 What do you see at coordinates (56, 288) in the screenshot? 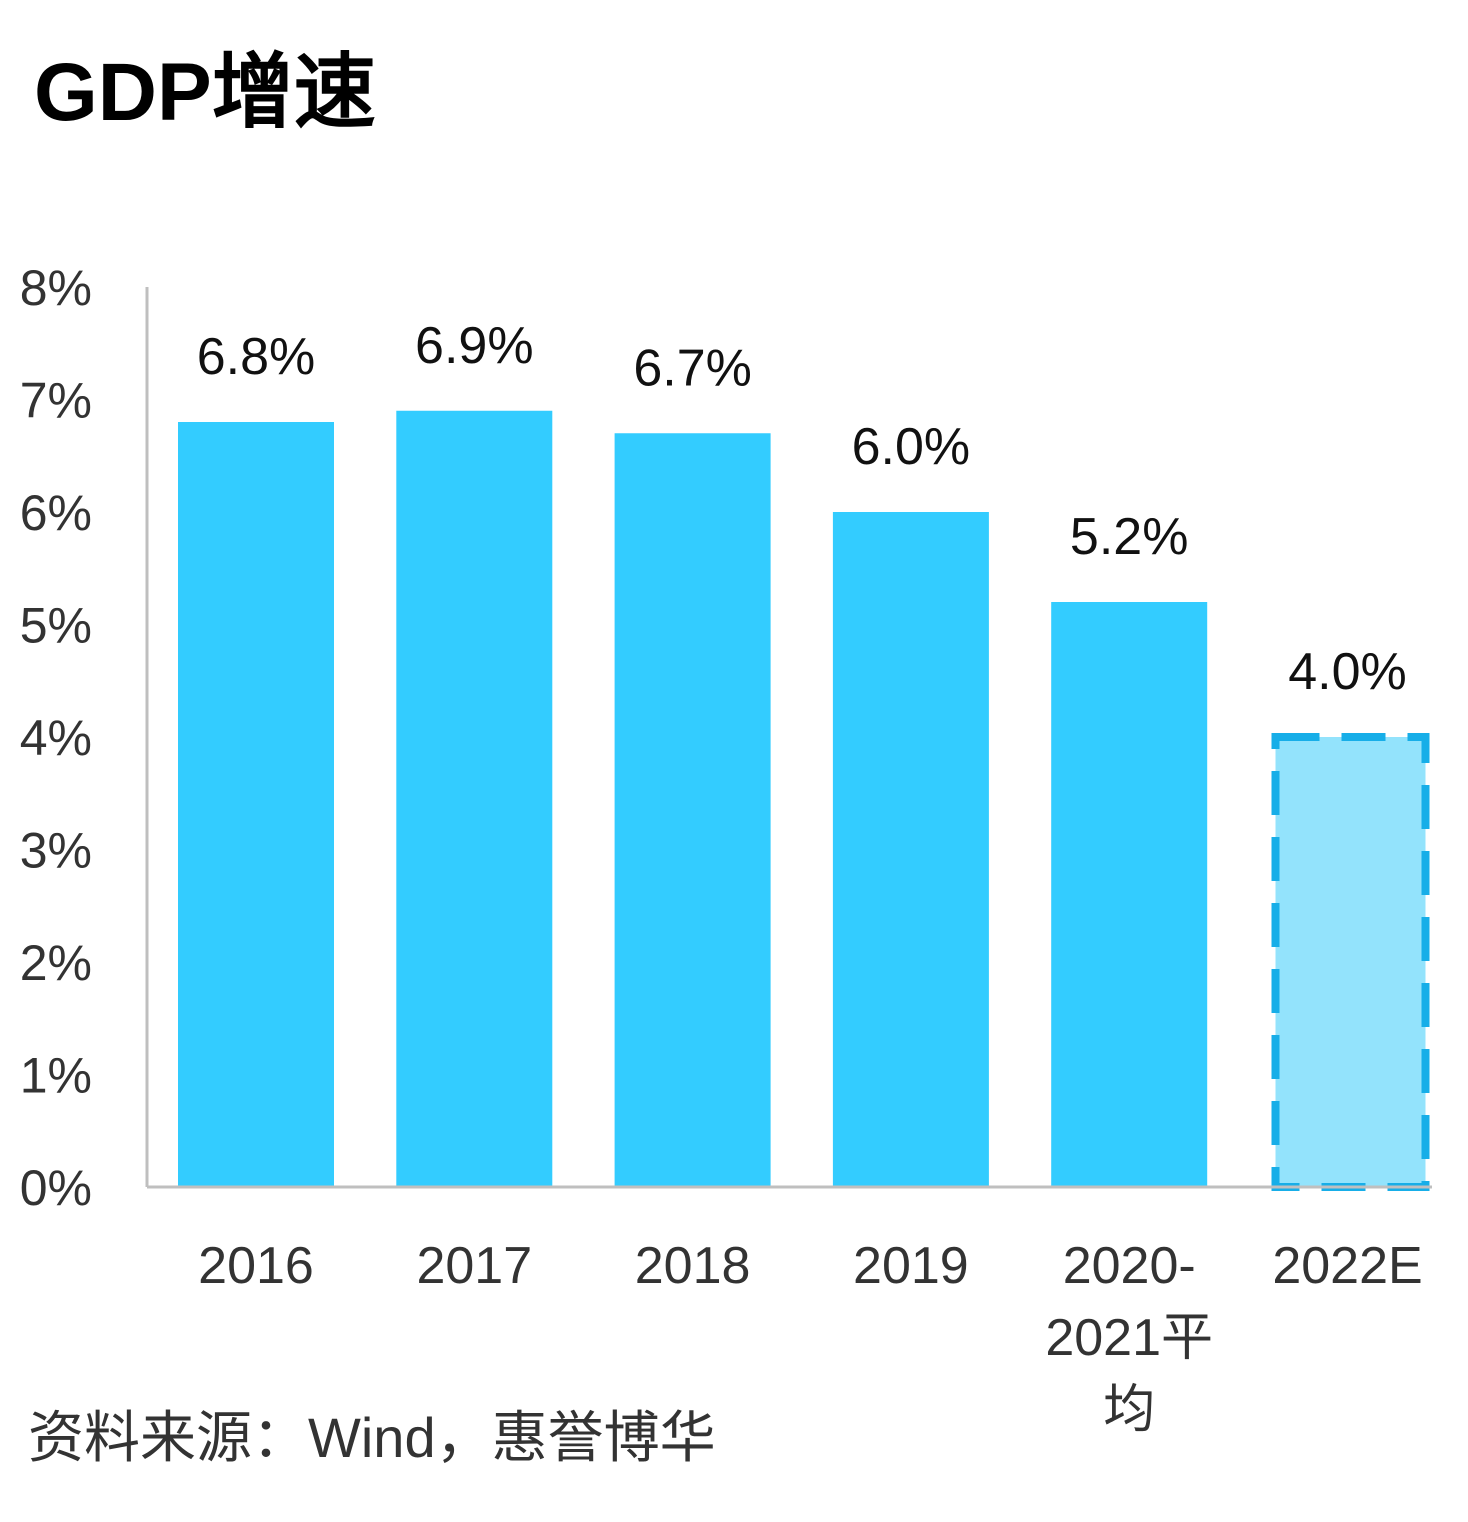
I see `y-tick-label: 8%` at bounding box center [56, 288].